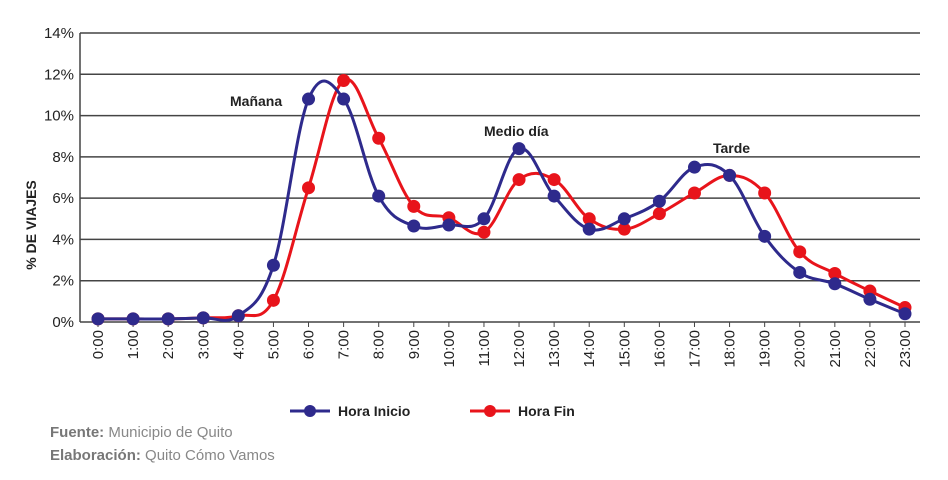 This screenshot has height=480, width=948. Describe the element at coordinates (374, 411) in the screenshot. I see `legend-label-inicio: Hora Inicio` at that location.